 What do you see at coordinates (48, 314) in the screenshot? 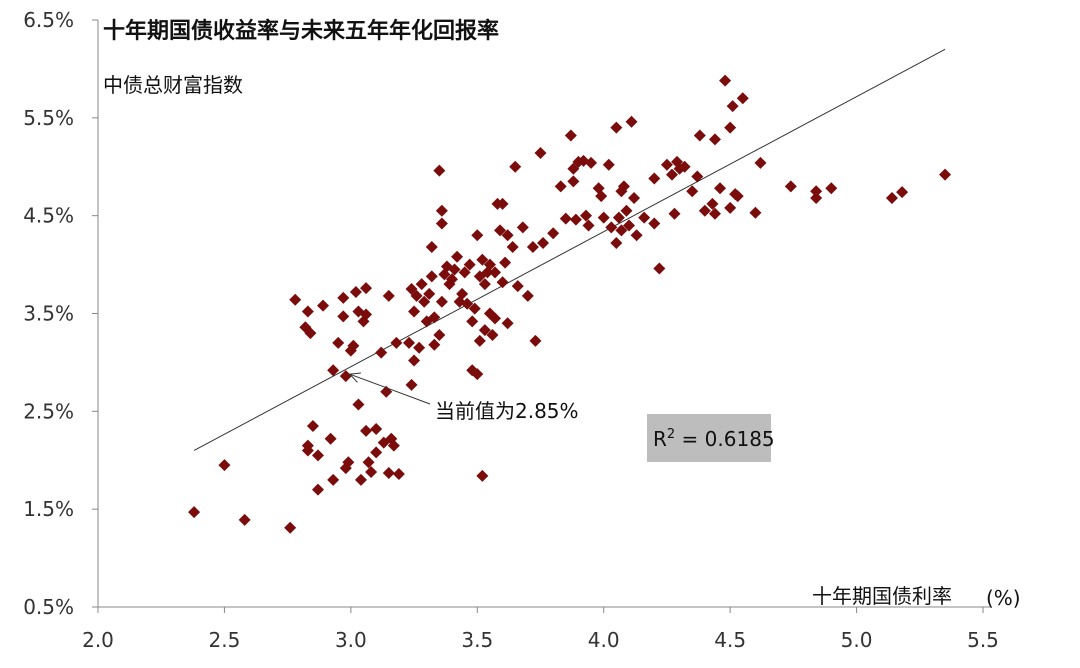
I see `y-tick-label: 3.5%` at bounding box center [48, 314].